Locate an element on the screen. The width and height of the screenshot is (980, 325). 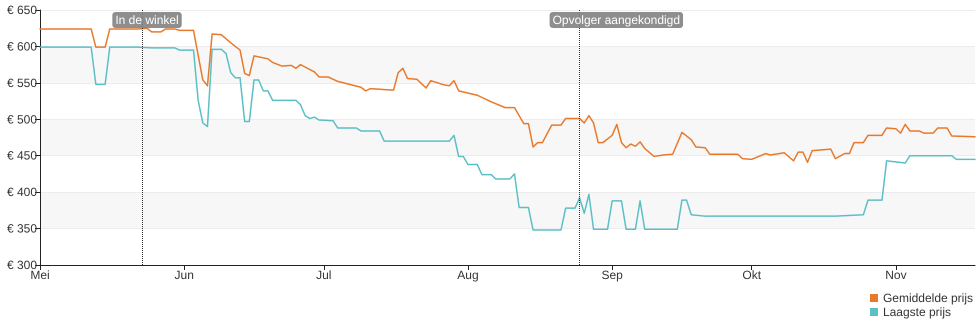
x-tick-label: Okt is located at coordinates (752, 275).